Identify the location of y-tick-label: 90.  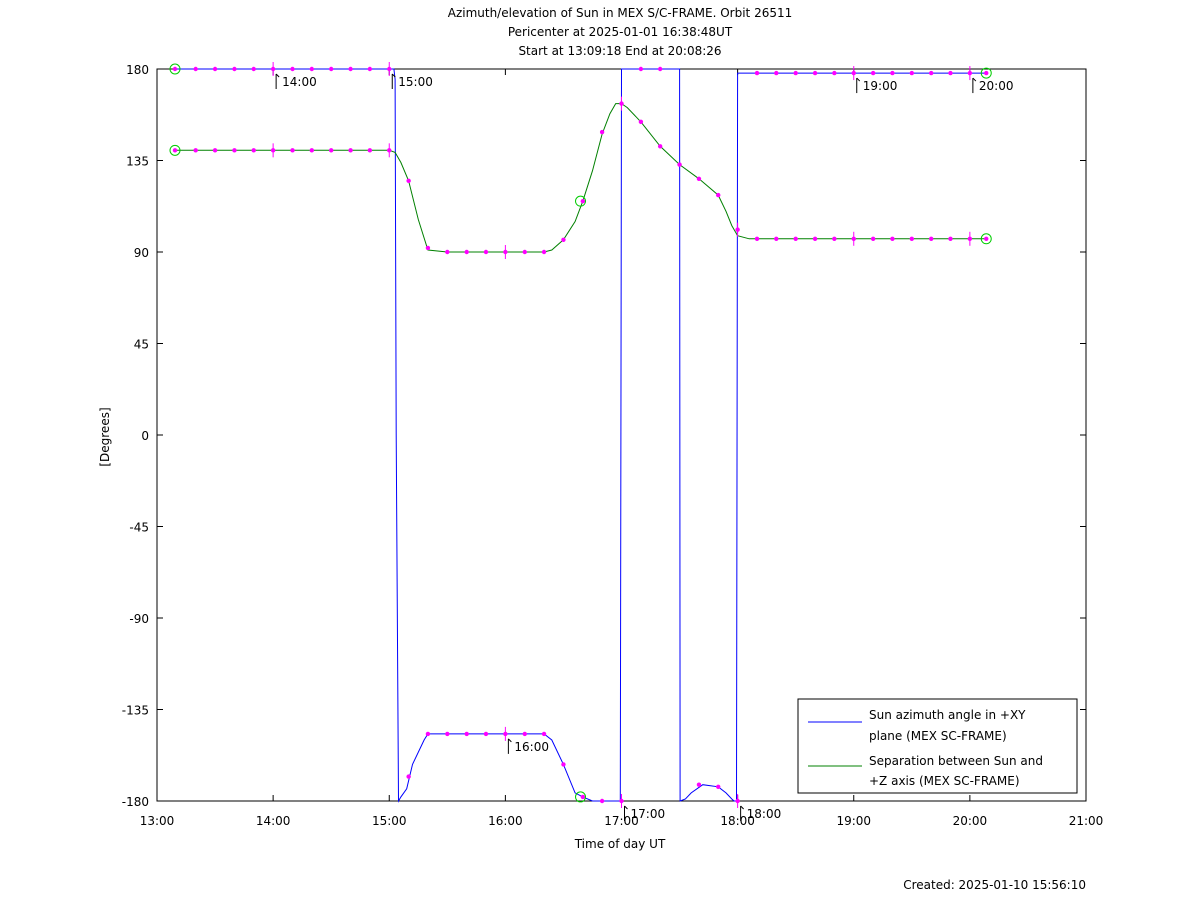
(141, 253).